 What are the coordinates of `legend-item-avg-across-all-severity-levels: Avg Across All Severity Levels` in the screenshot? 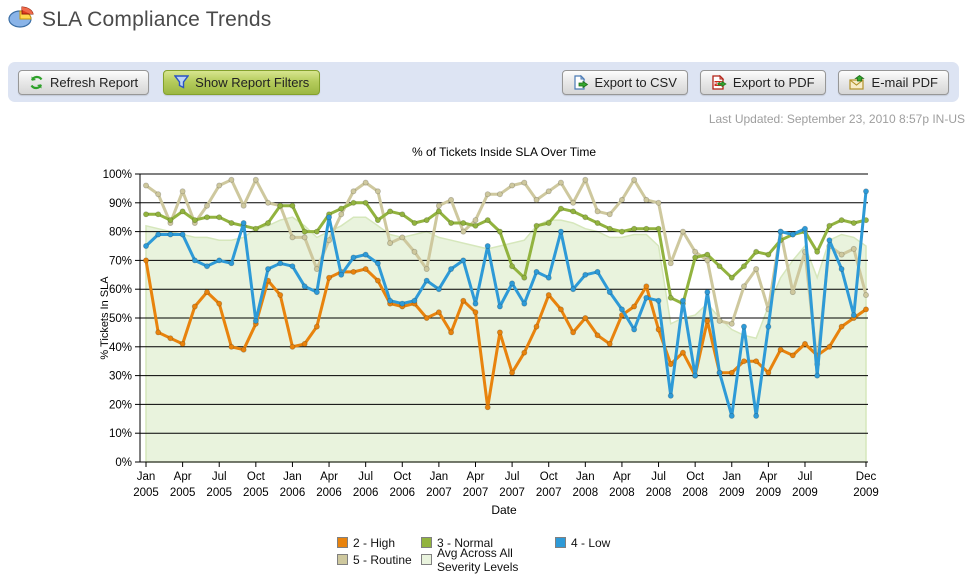 It's located at (488, 560).